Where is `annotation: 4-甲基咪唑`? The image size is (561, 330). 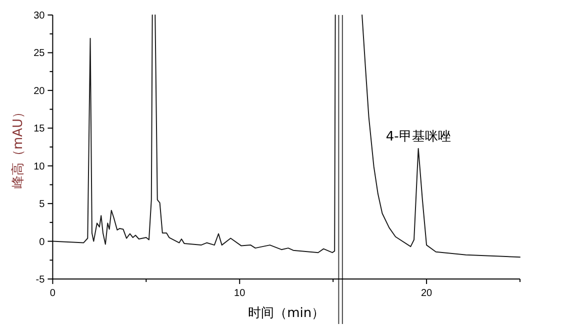 annotation: 4-甲基咪唑 is located at coordinates (418, 137).